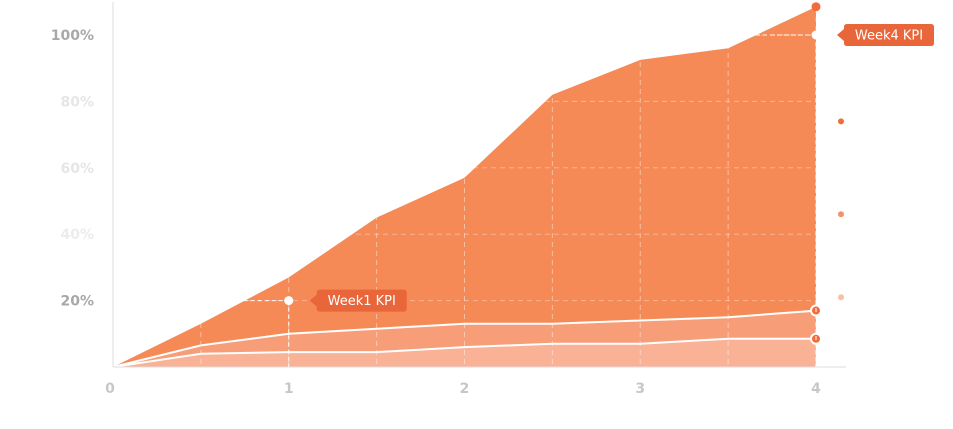 This screenshot has width=953, height=429. I want to click on x-tick-label: 0, so click(110, 389).